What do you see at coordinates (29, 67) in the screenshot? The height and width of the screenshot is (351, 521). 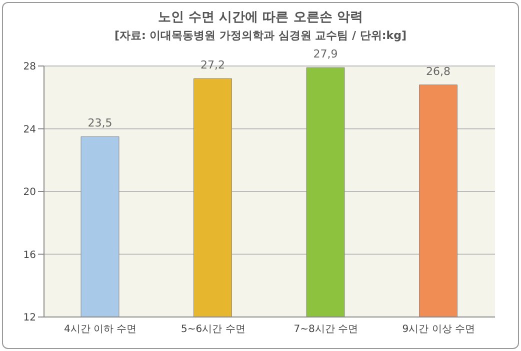 I see `y-tick-label: 28` at bounding box center [29, 67].